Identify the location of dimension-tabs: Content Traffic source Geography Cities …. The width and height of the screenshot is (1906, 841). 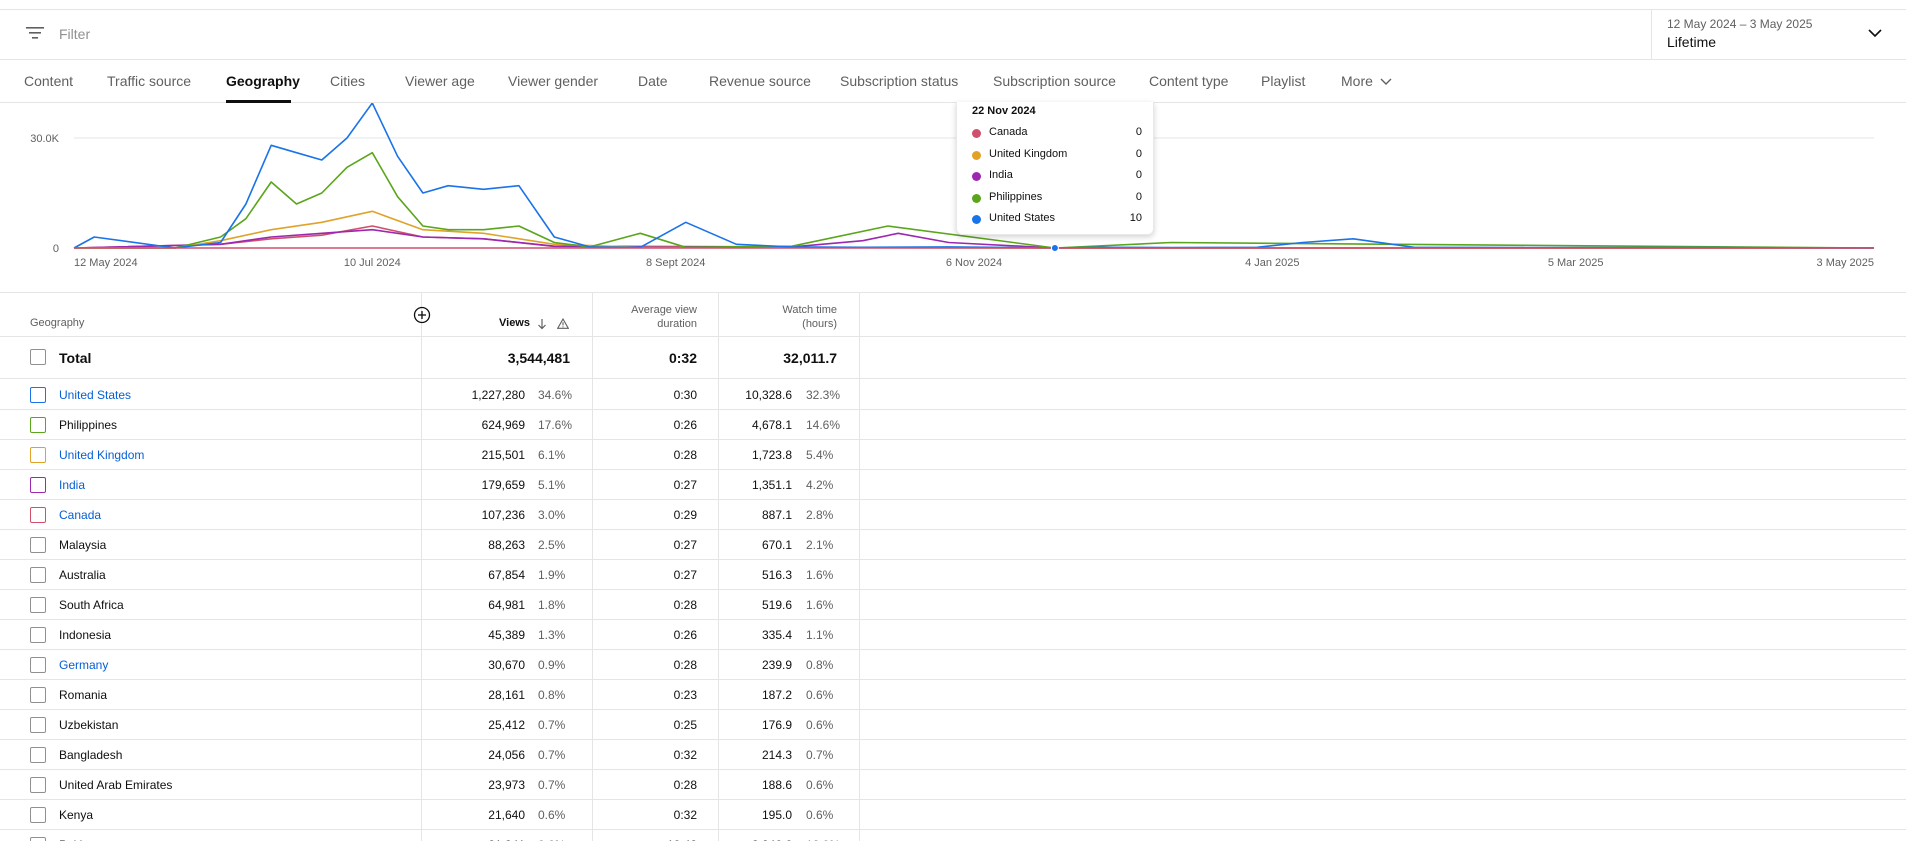
(953, 81).